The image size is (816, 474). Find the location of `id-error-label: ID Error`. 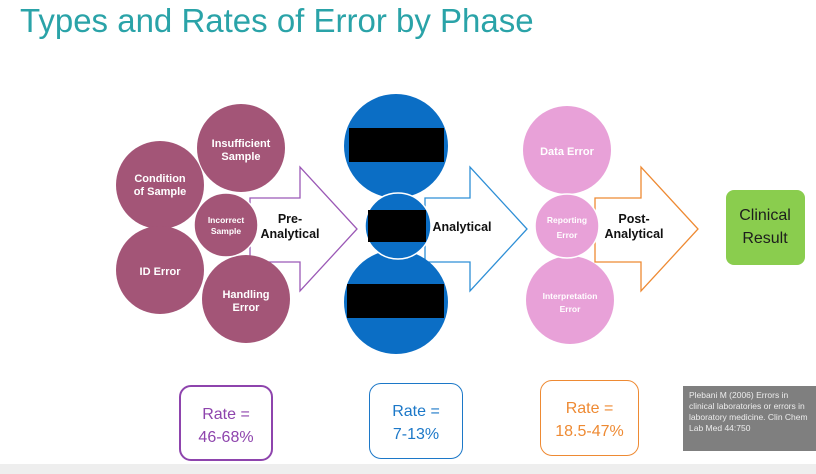

id-error-label: ID Error is located at coordinates (161, 272).